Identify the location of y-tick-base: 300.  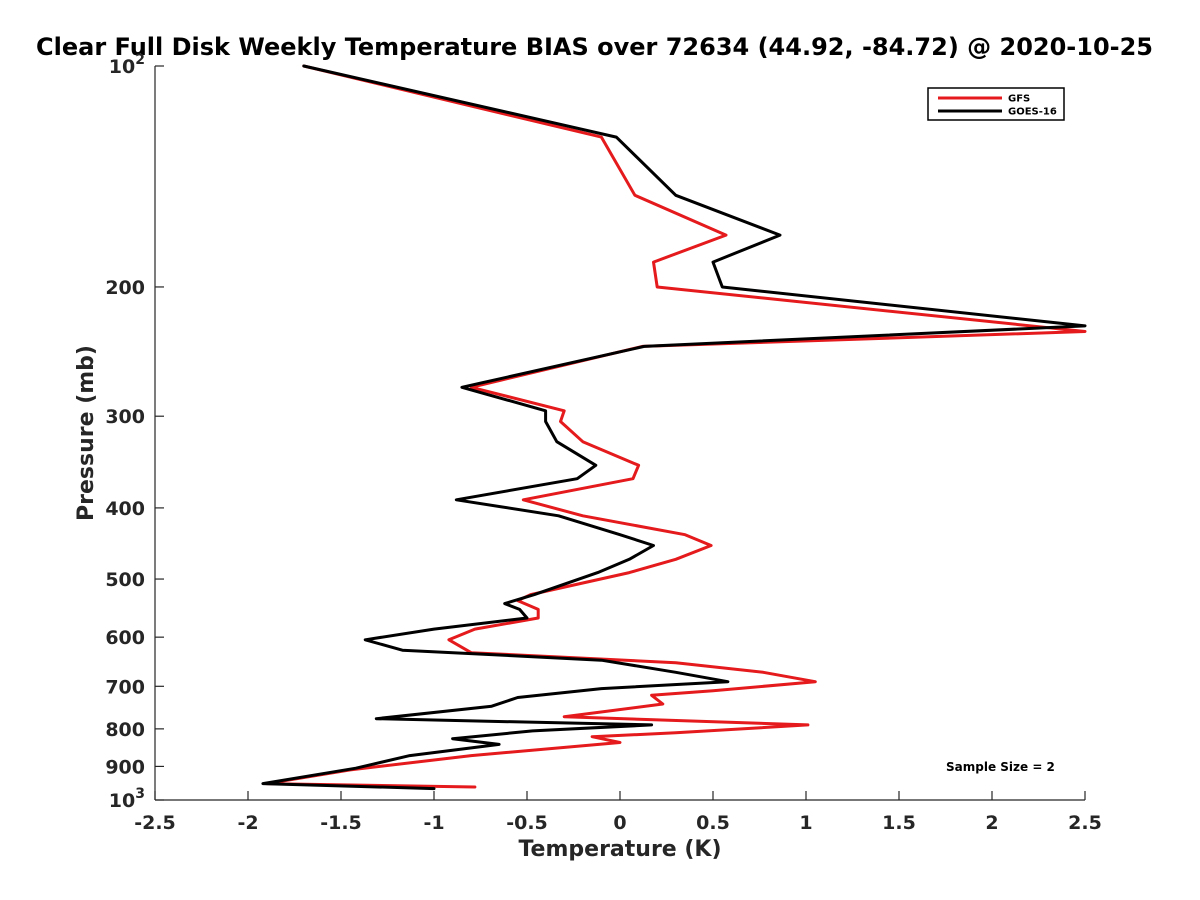
(125, 417).